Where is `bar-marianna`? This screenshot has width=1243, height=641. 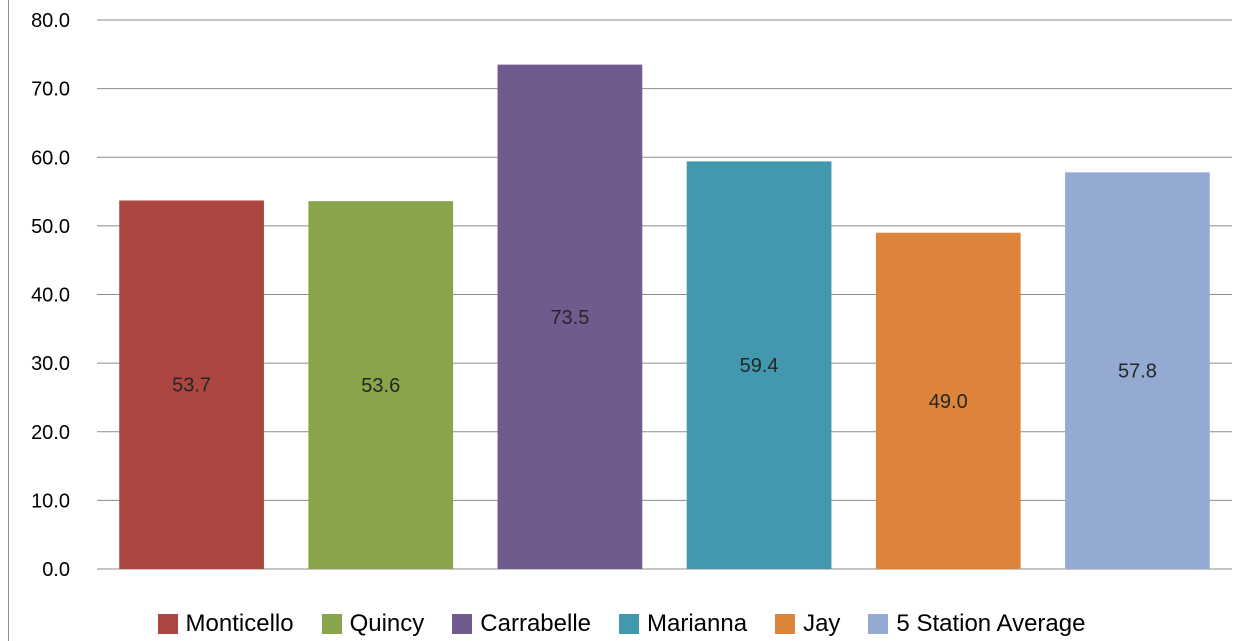 bar-marianna is located at coordinates (759, 365).